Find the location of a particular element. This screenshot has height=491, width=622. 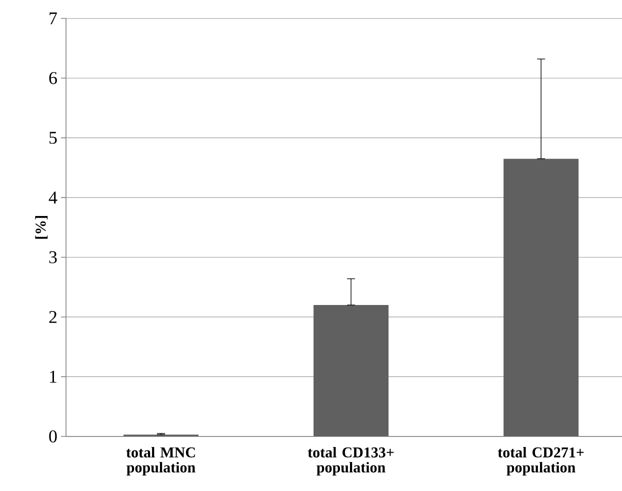

y-tick-label: 7 is located at coordinates (53, 18).